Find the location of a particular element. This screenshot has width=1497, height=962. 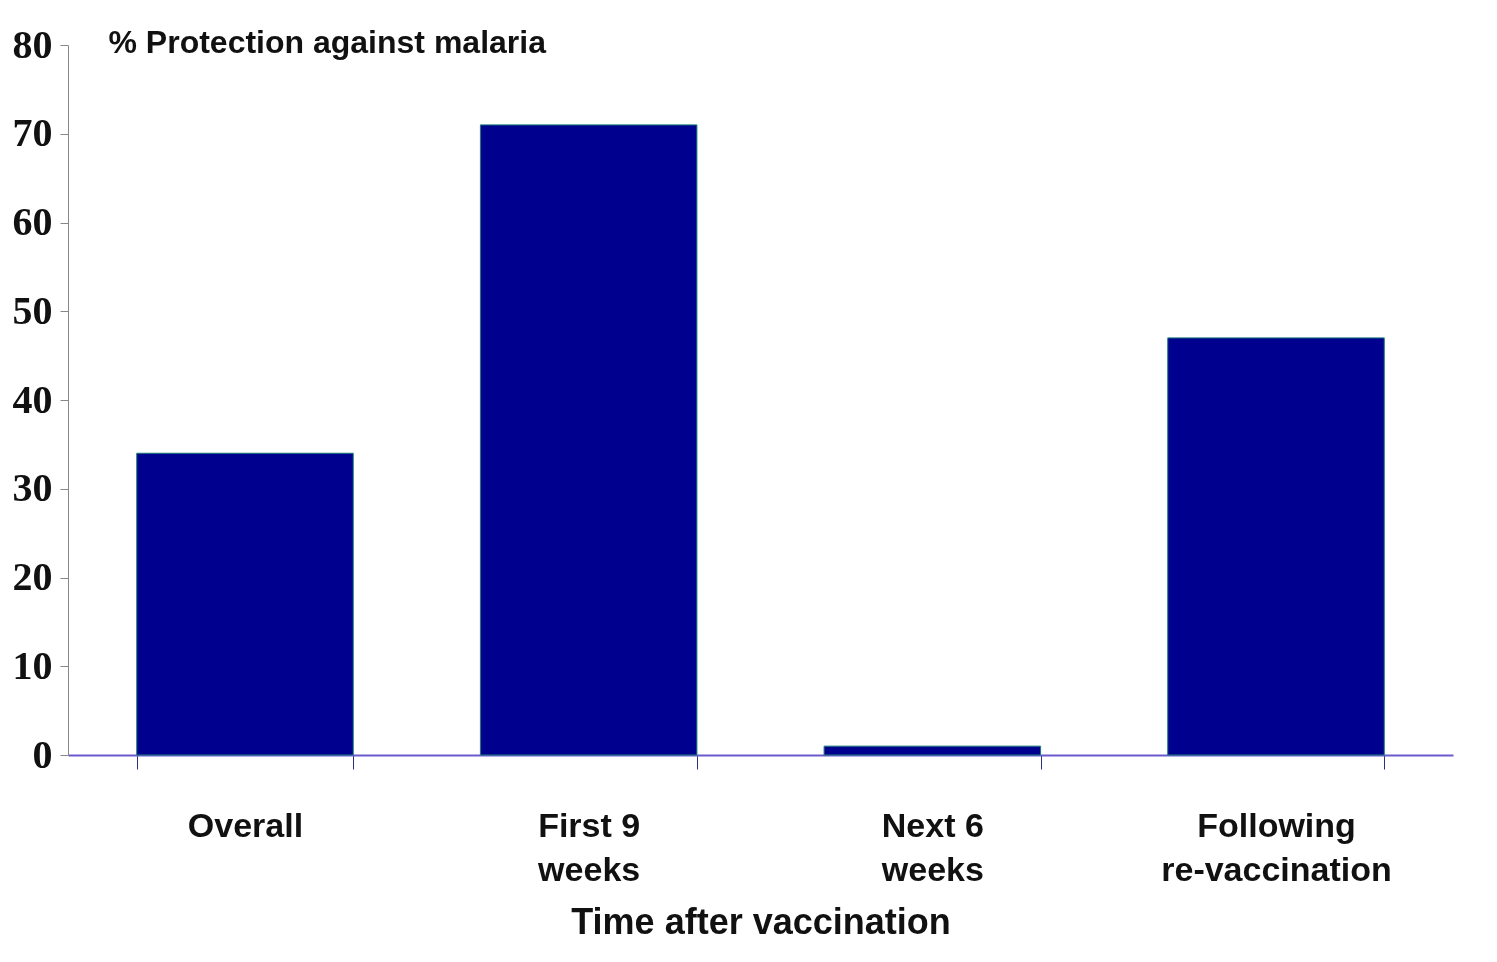

y-tick-label: 60 is located at coordinates (32, 221).